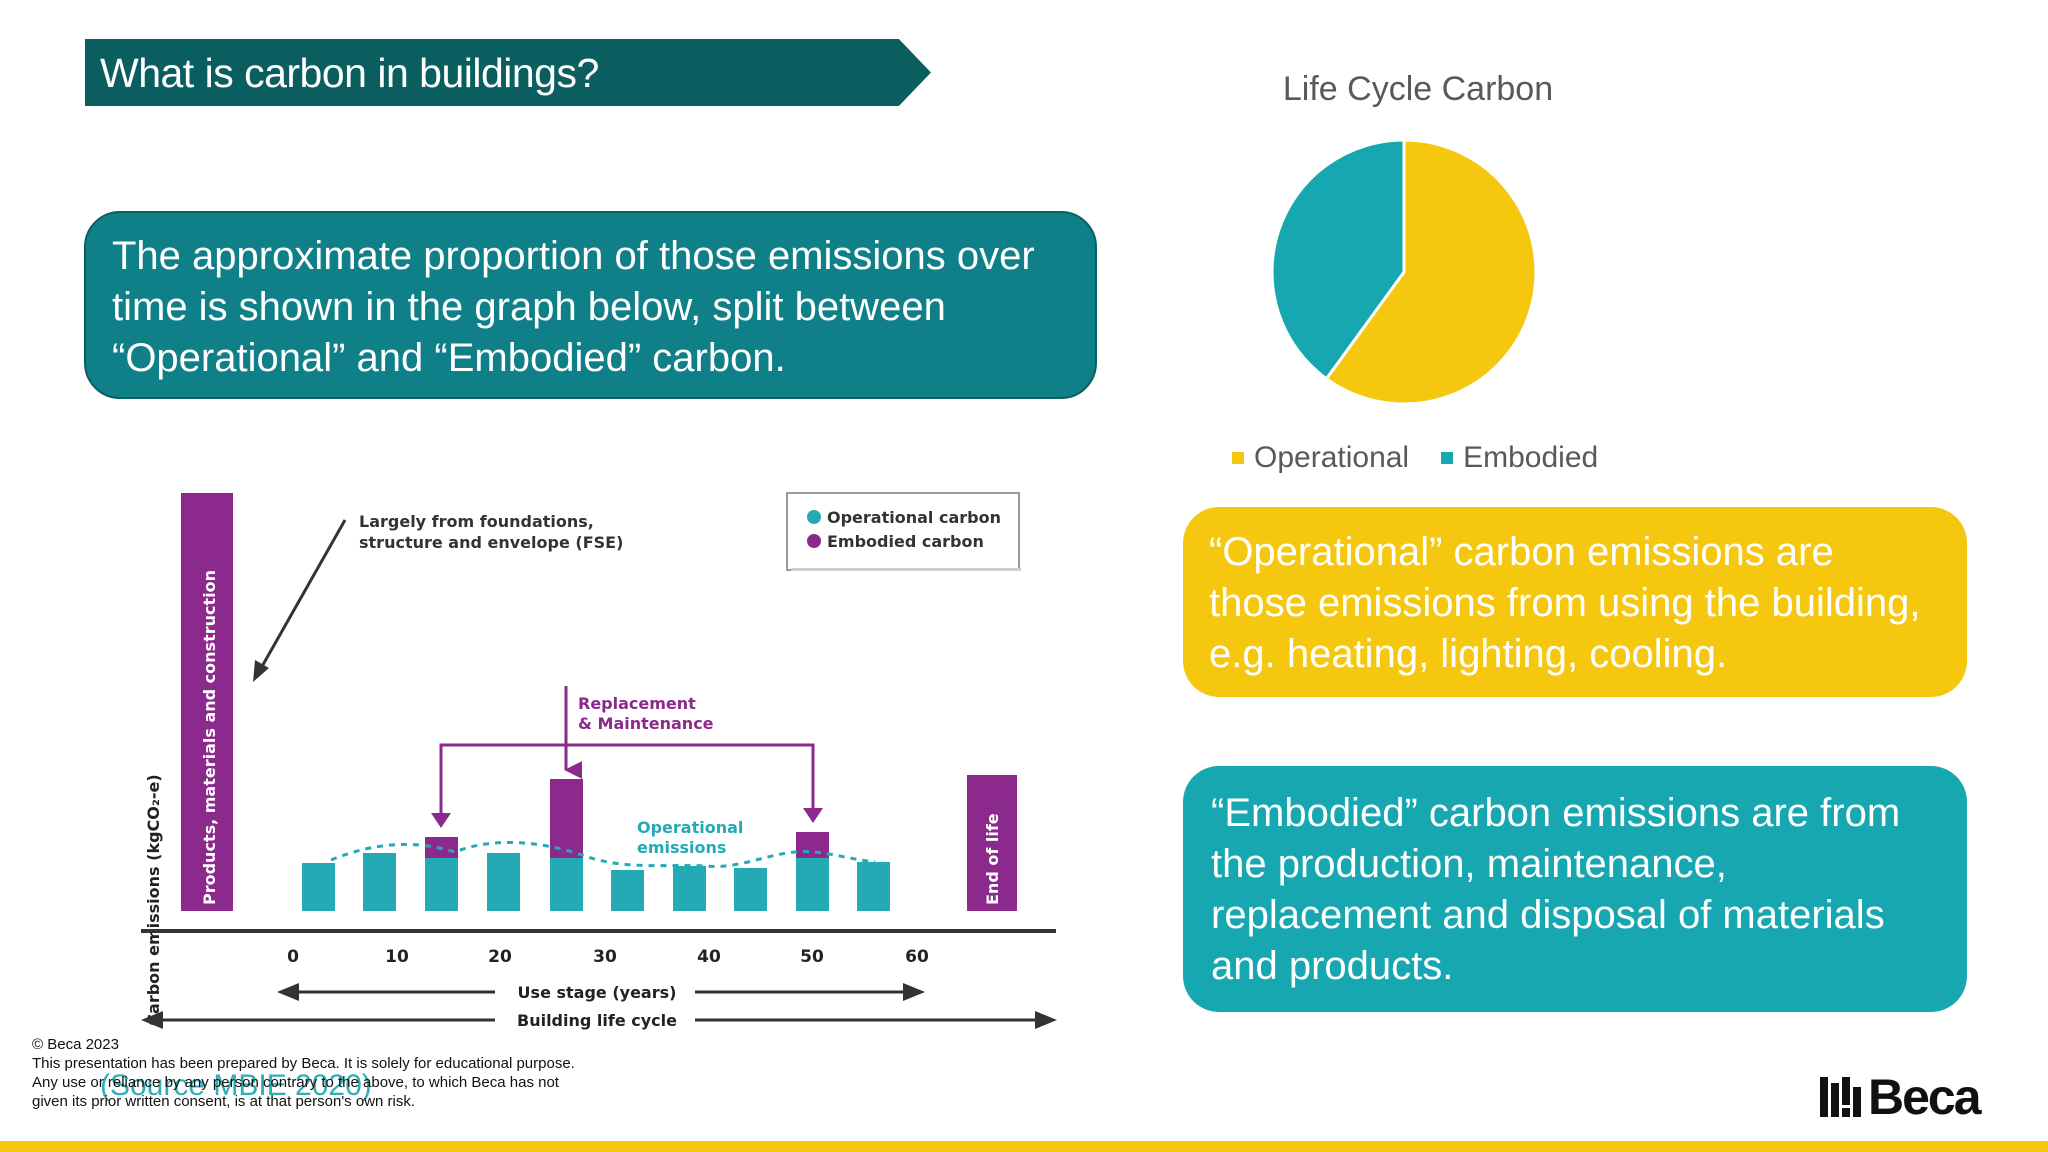 The image size is (2048, 1152). I want to click on legend-item-operational: Operational, so click(1320, 458).